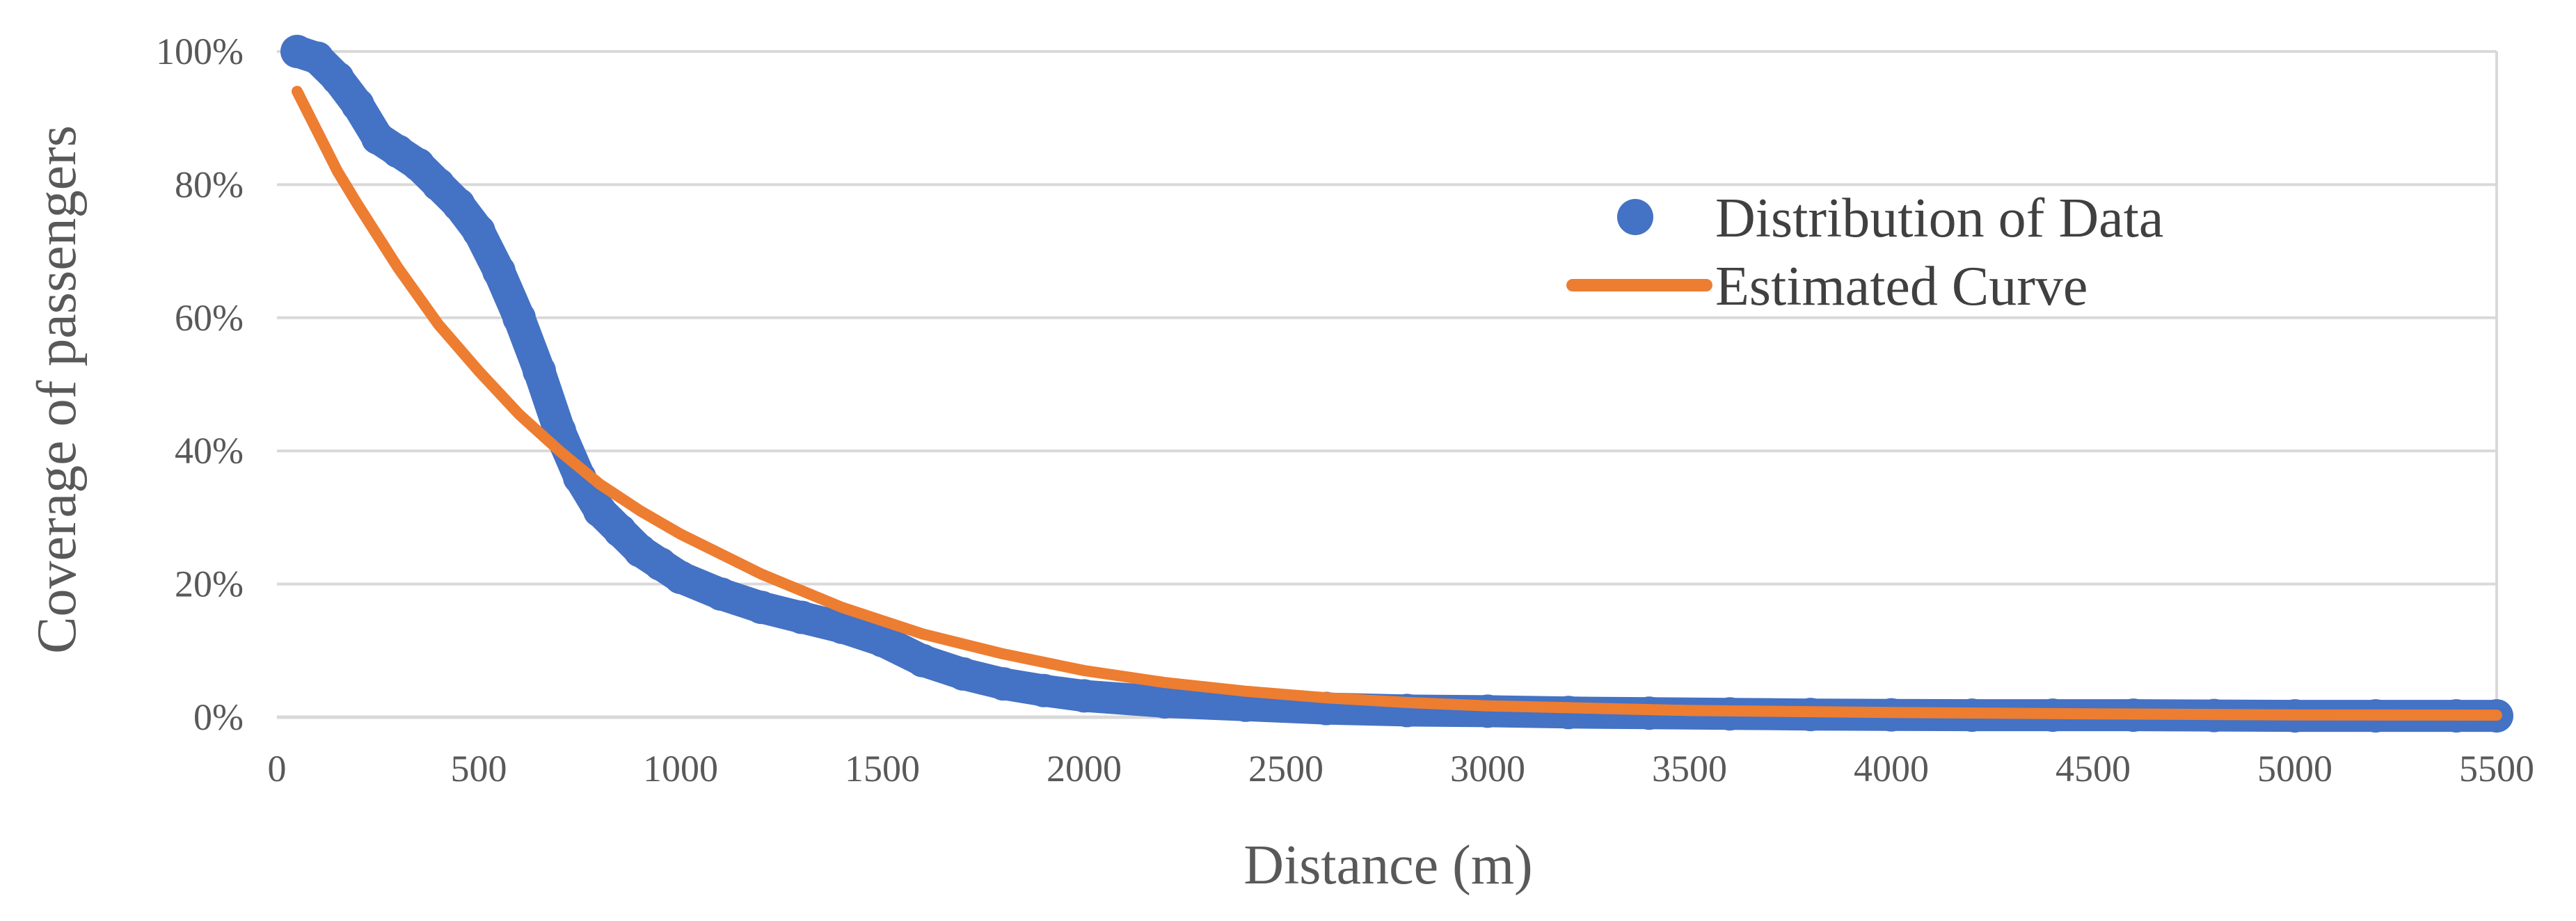 The width and height of the screenshot is (2576, 921). I want to click on x-tick-label: 0, so click(277, 769).